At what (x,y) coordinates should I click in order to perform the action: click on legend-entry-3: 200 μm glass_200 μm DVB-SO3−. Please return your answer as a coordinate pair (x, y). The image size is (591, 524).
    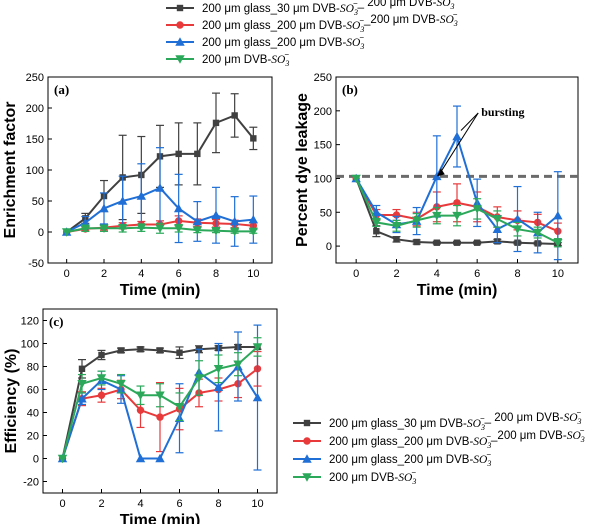
    Looking at the image, I should click on (265, 42).